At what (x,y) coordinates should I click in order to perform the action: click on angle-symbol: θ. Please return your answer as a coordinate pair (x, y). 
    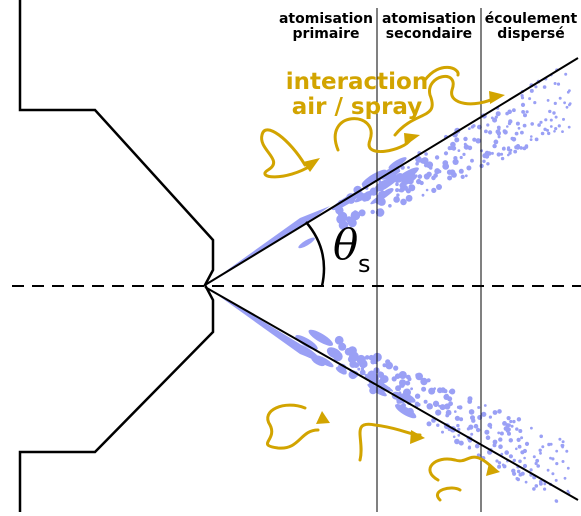
    Looking at the image, I should click on (346, 244).